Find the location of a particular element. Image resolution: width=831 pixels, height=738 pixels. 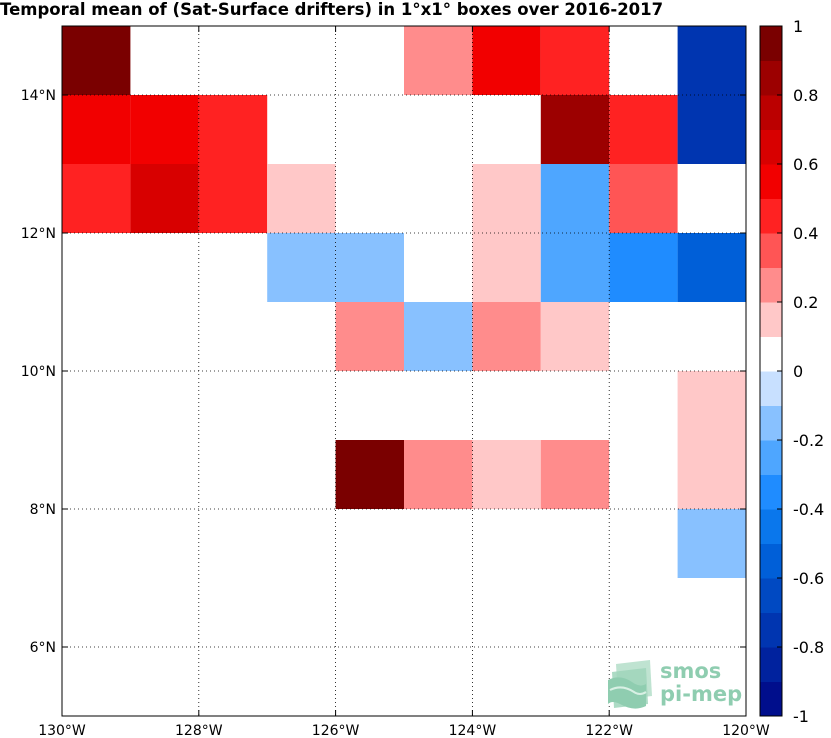

x-tick-label: 122°W is located at coordinates (609, 730).